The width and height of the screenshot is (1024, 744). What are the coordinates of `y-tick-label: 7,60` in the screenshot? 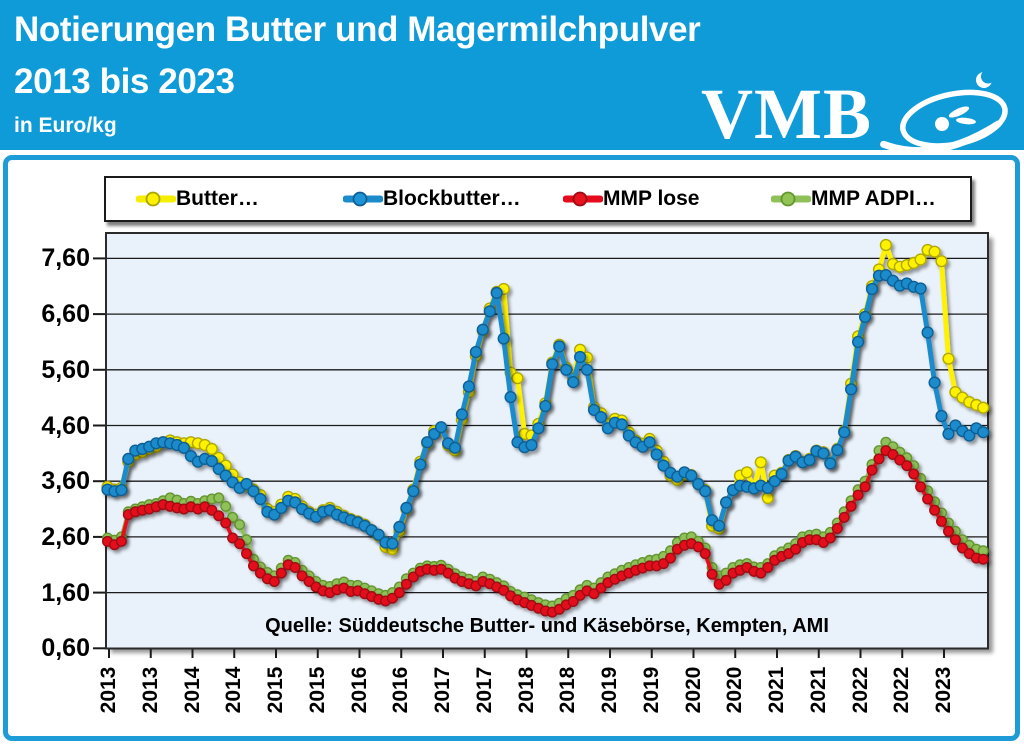 It's located at (65, 258).